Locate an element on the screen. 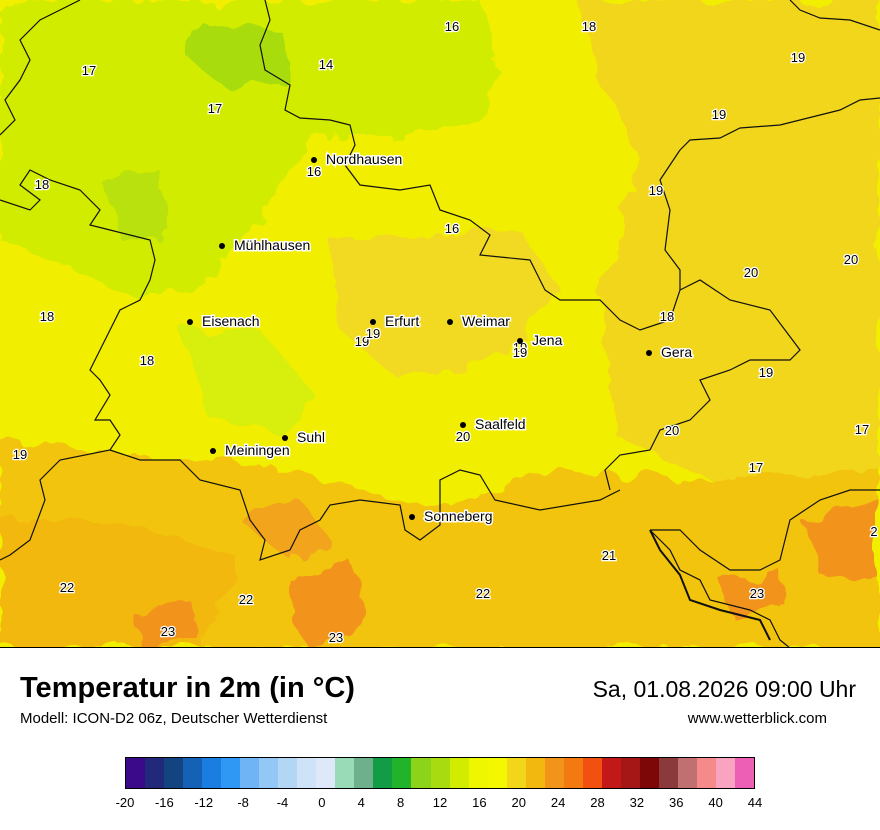  legend-tick-label: -8 is located at coordinates (243, 802).